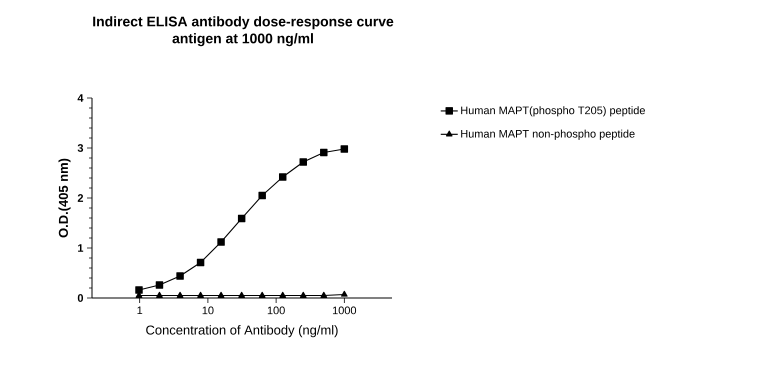  I want to click on y-tick-label: 4, so click(81, 98).